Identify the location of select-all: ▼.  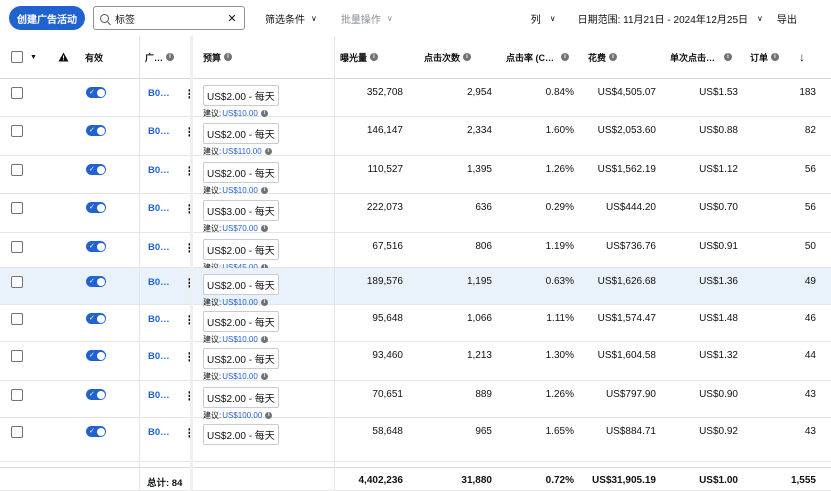
(22, 57).